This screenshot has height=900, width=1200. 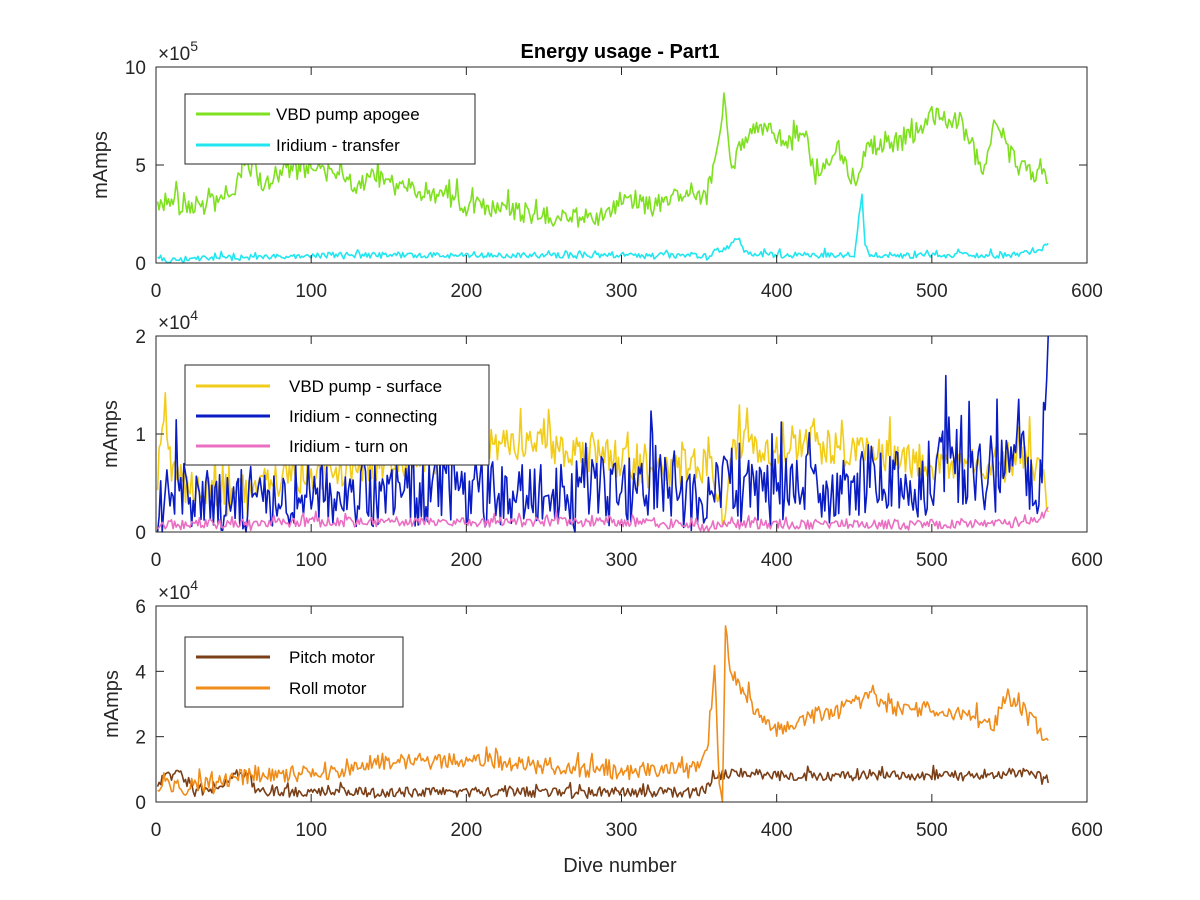 I want to click on legend-label-iridium-transfer: Iridium - transfer, so click(x=338, y=145).